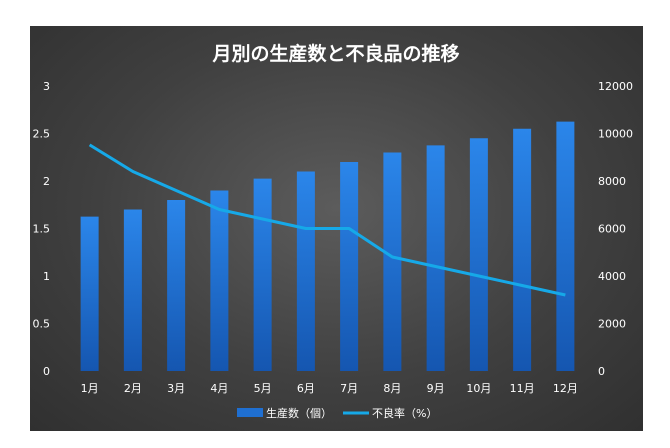 The image size is (670, 448). What do you see at coordinates (329, 388) in the screenshot?
I see `x-axis-ticks: 1月 2月 3月 4月 5月 6月 7月 8月 9月 10月 11月 12月` at bounding box center [329, 388].